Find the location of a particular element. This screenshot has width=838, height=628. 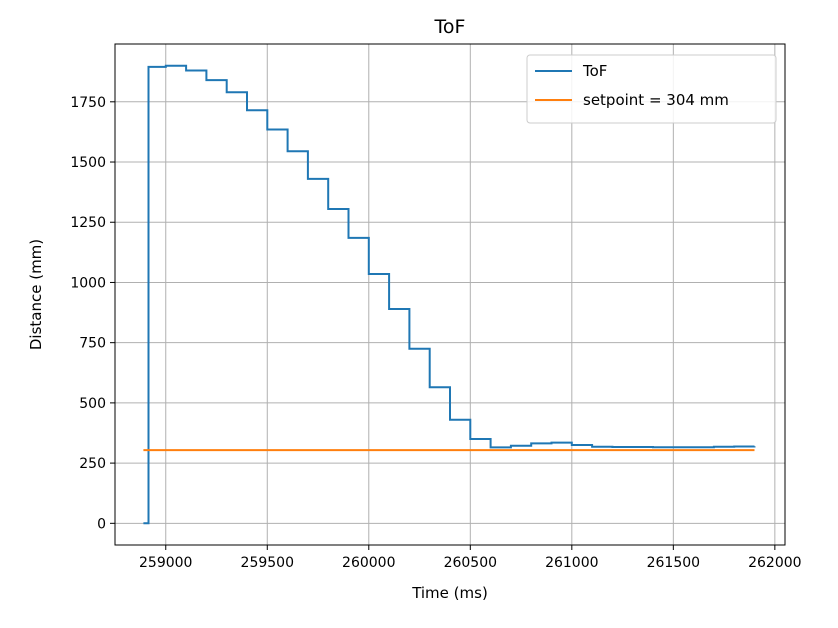

legend: ToF setpoint = 304 mm is located at coordinates (651, 89).